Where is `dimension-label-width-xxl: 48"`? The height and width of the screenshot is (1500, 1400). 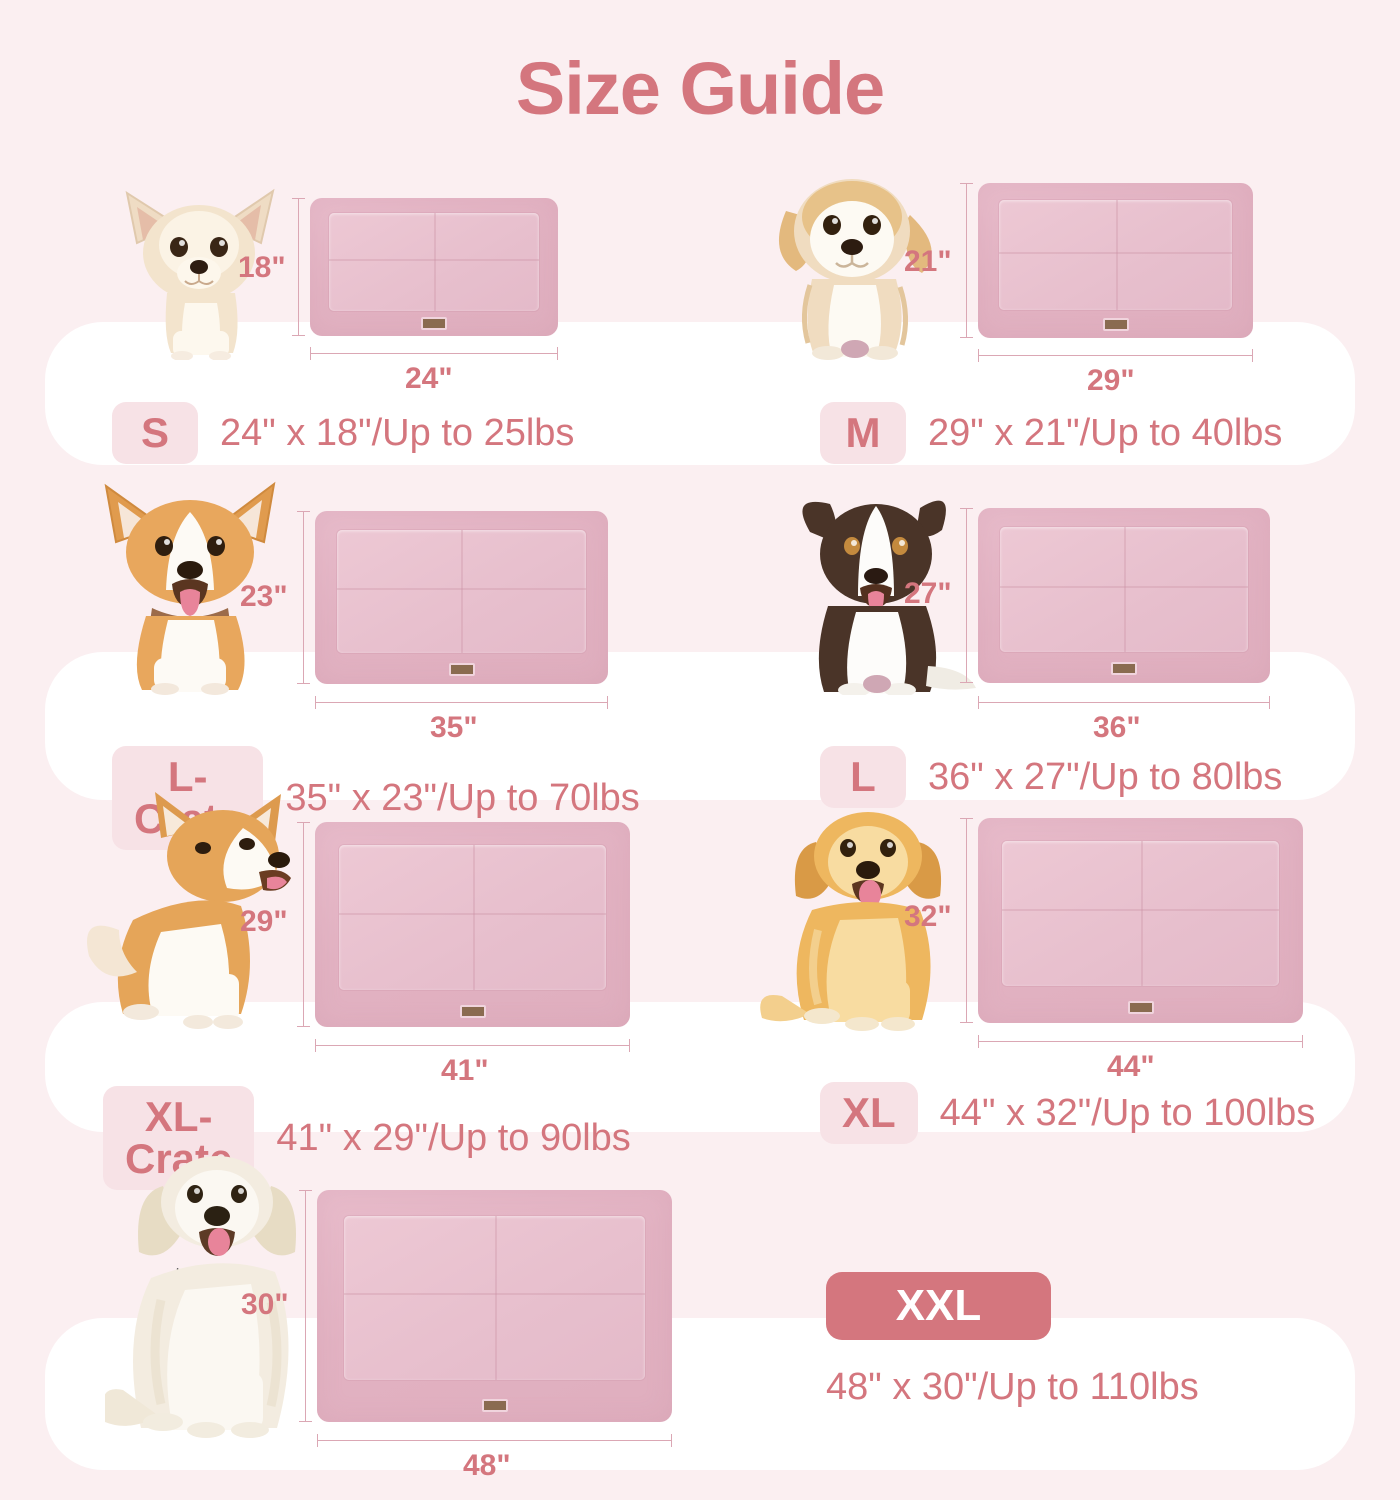 dimension-label-width-xxl: 48" is located at coordinates (487, 1465).